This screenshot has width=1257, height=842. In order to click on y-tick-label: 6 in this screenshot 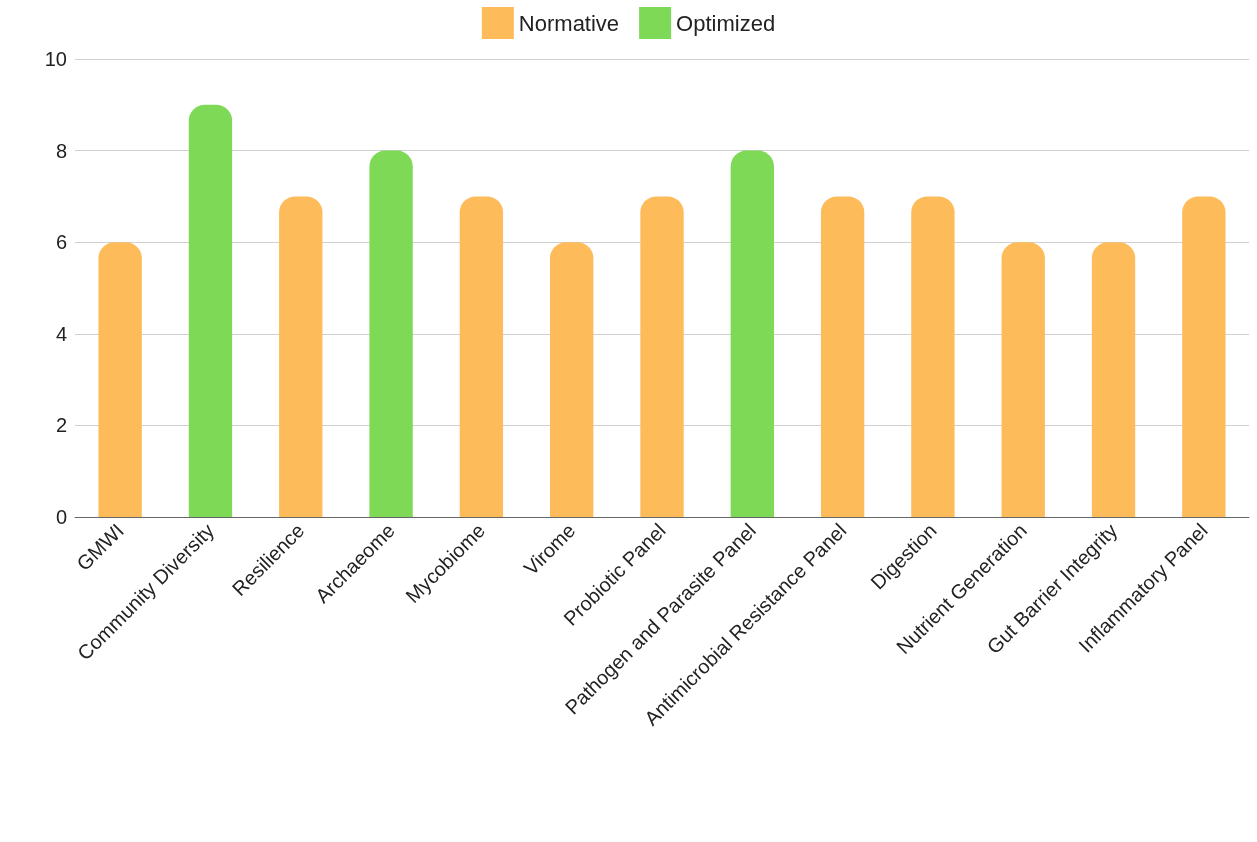, I will do `click(61, 242)`.